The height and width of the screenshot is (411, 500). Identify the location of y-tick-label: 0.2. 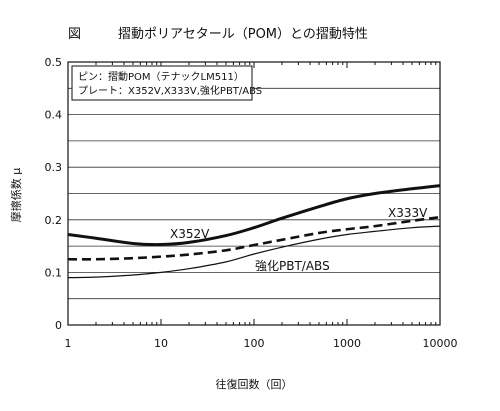
(54, 220).